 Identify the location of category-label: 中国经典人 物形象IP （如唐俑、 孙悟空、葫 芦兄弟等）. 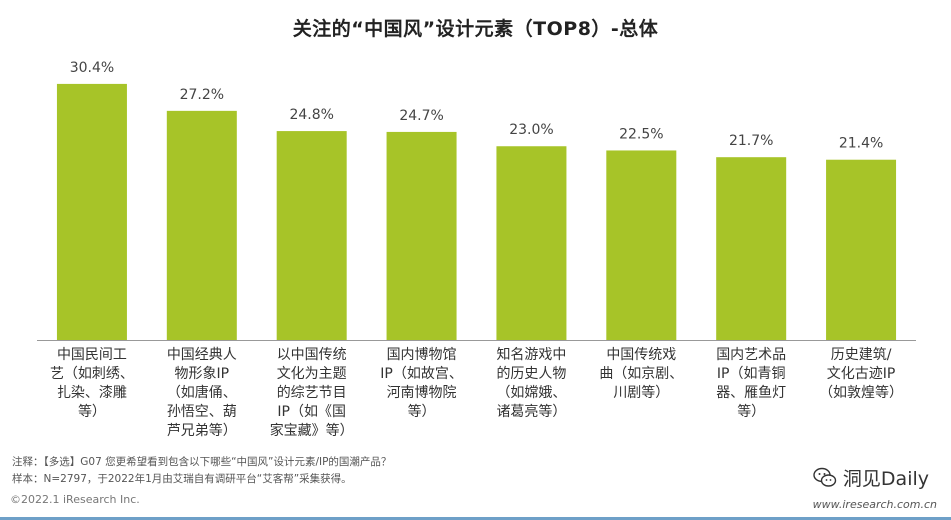
(201, 393).